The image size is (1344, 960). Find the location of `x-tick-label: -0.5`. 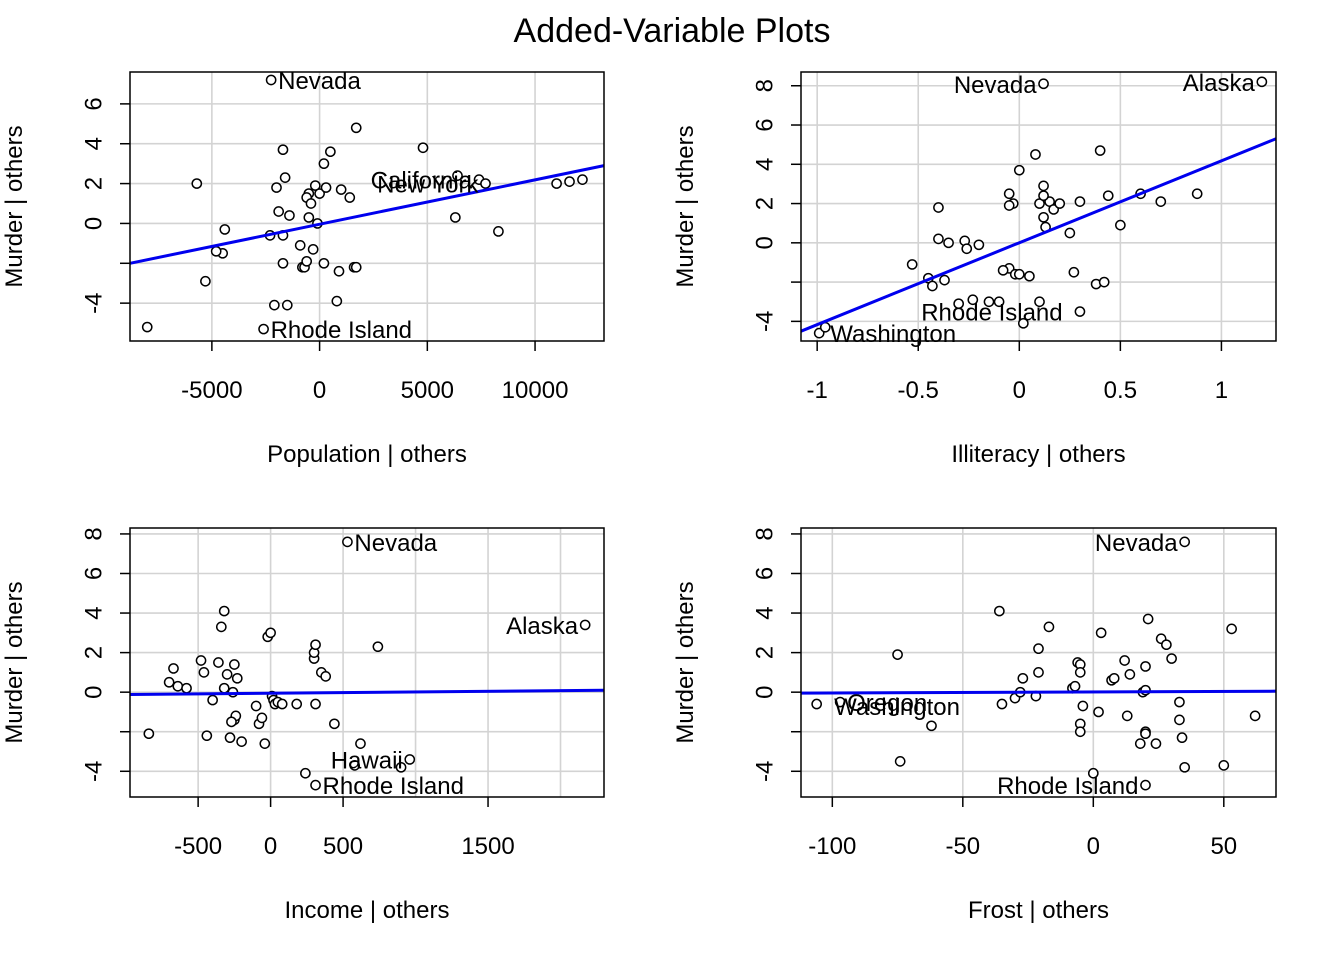

x-tick-label: -0.5 is located at coordinates (918, 390).